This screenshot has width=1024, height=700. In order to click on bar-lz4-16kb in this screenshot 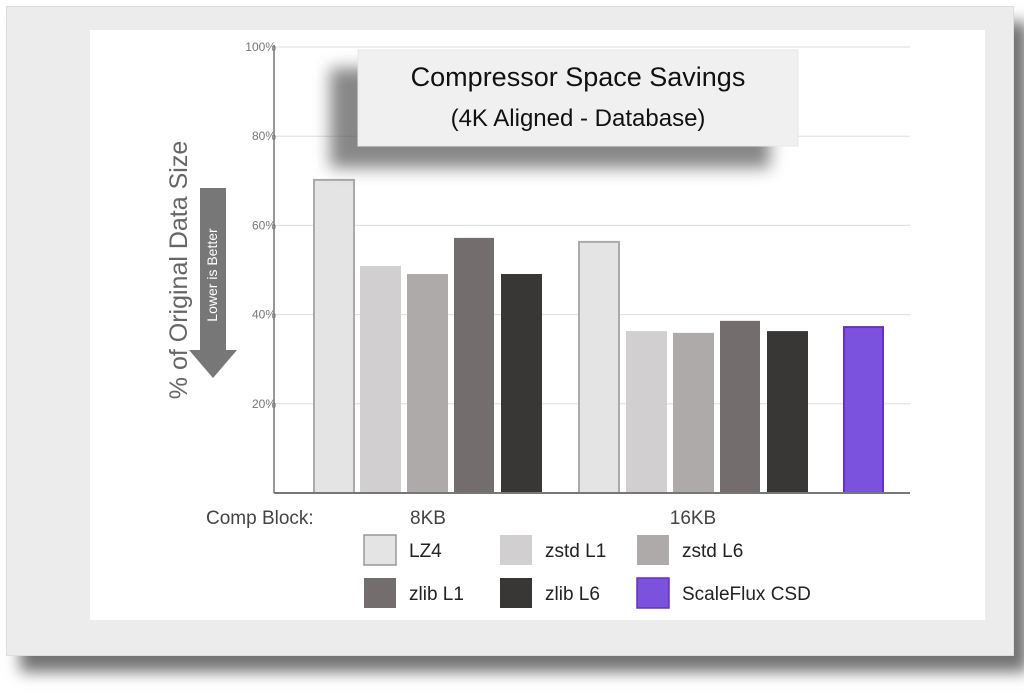, I will do `click(599, 367)`.